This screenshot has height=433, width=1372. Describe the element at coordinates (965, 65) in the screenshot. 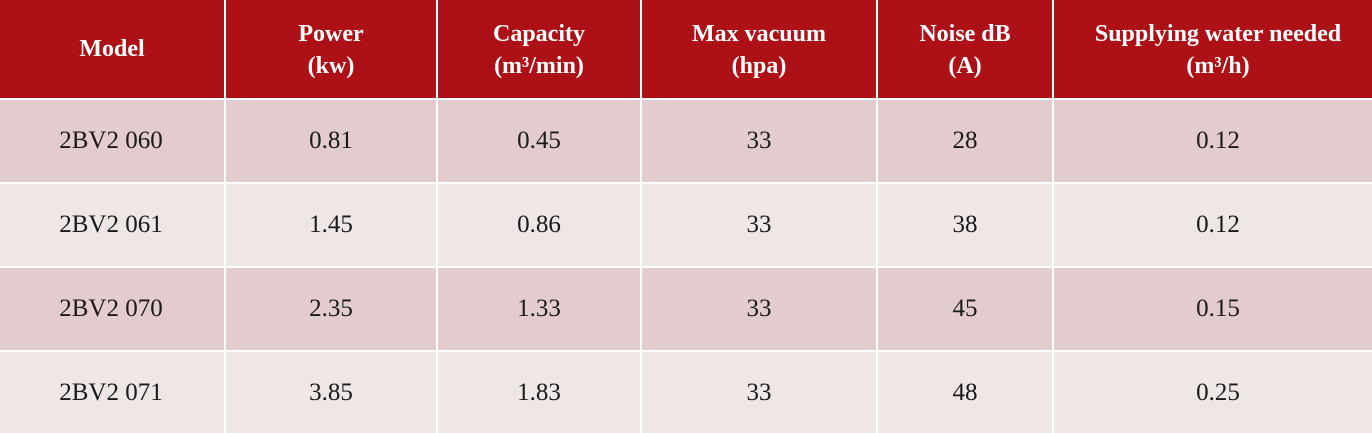

I see `header-noise-unit: (A)` at that location.